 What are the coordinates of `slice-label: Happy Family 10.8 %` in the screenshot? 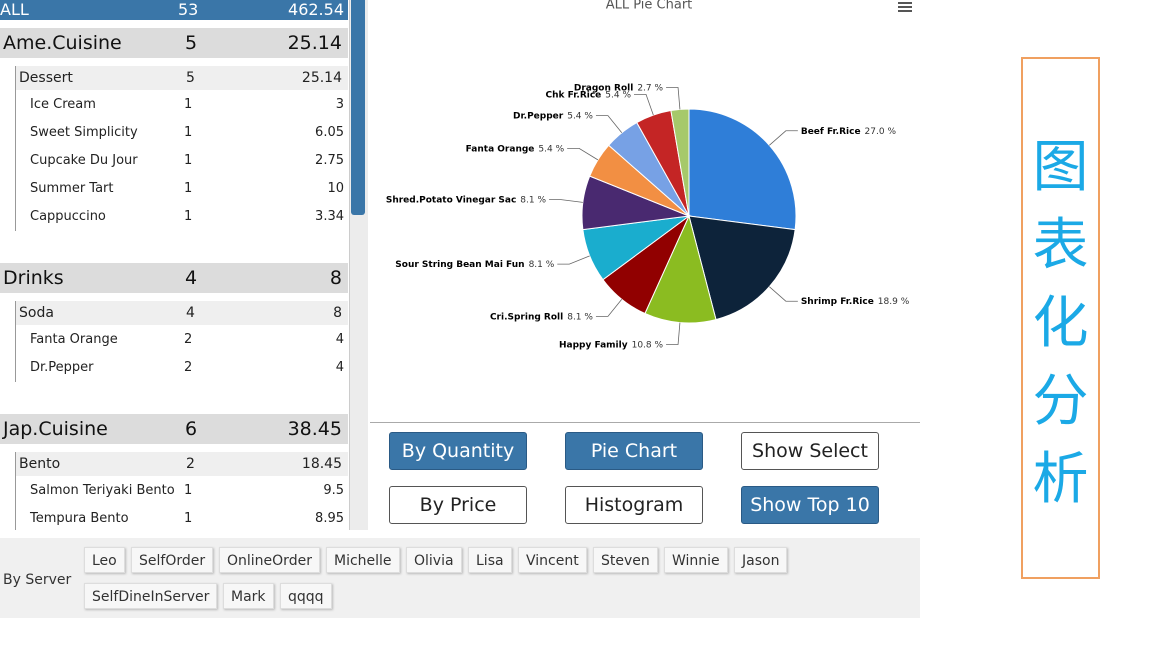 It's located at (611, 345).